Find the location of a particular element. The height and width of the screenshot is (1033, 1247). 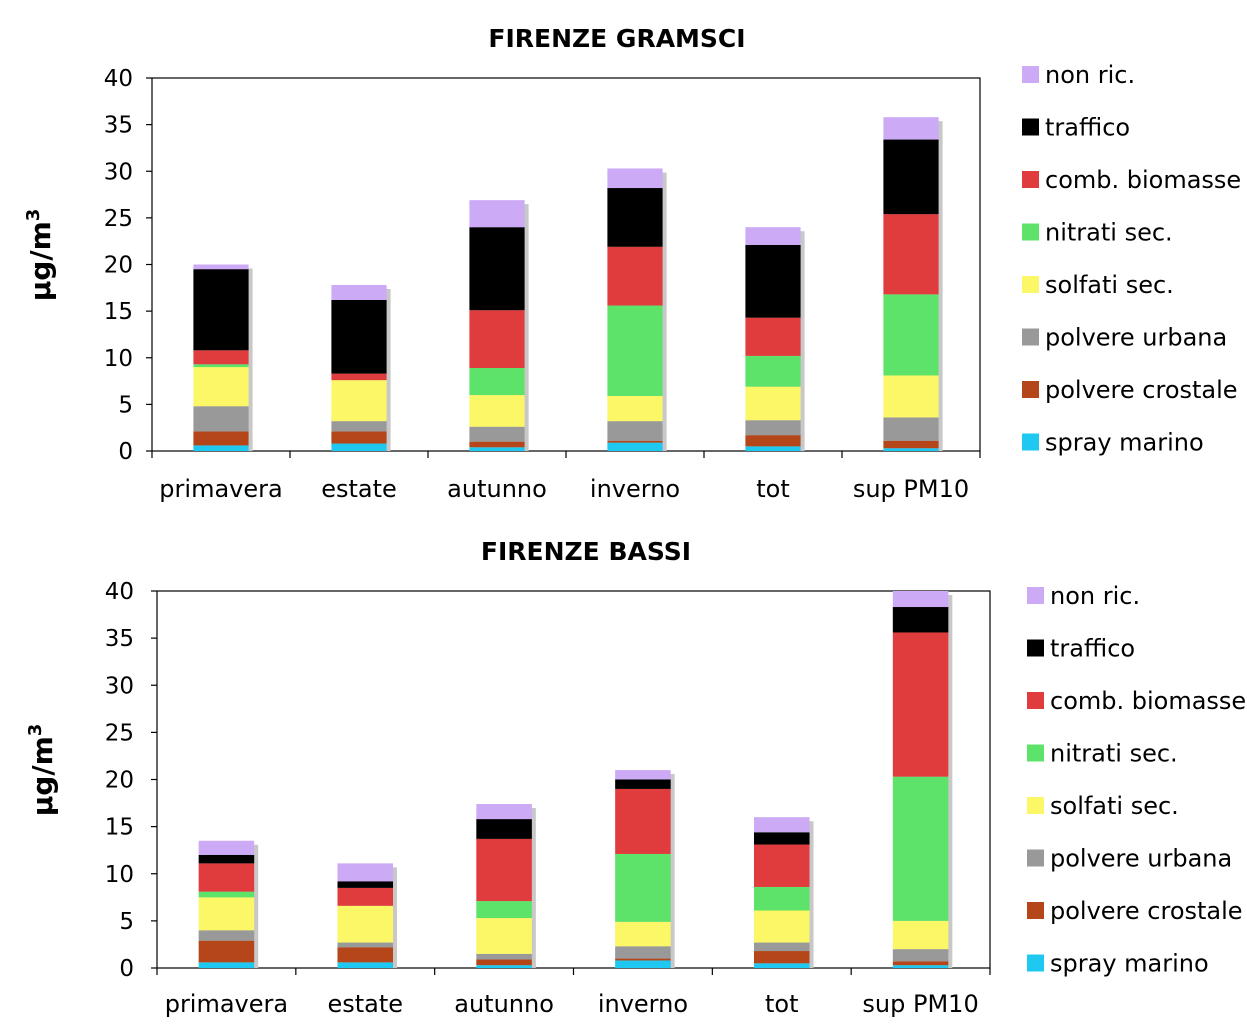

legend-label: polvere urbana is located at coordinates (1141, 859).